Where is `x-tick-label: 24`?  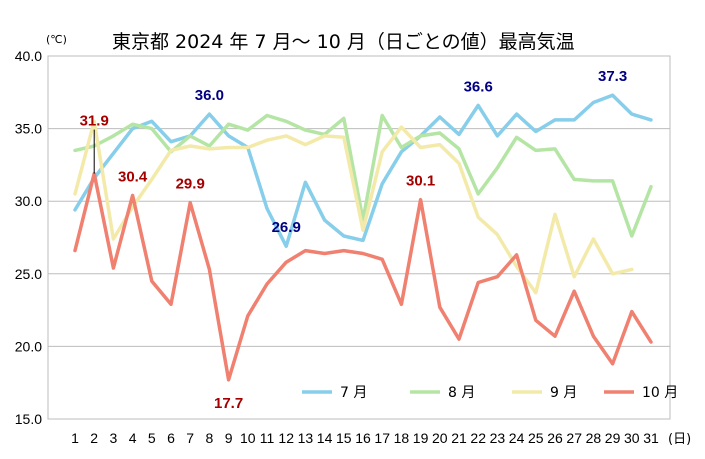
x-tick-label: 24 is located at coordinates (517, 438).